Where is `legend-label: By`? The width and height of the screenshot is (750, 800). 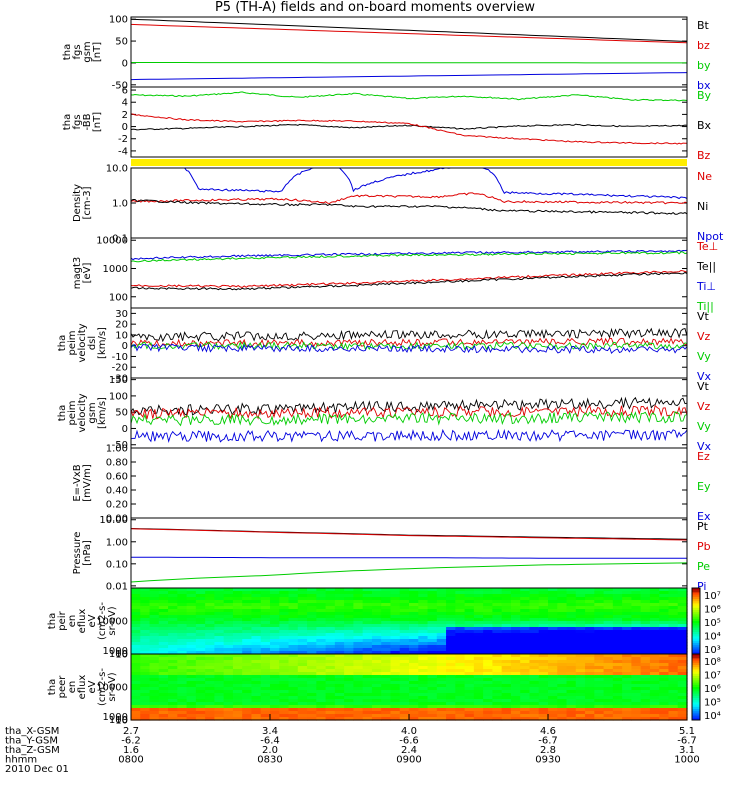
legend-label: By is located at coordinates (704, 95).